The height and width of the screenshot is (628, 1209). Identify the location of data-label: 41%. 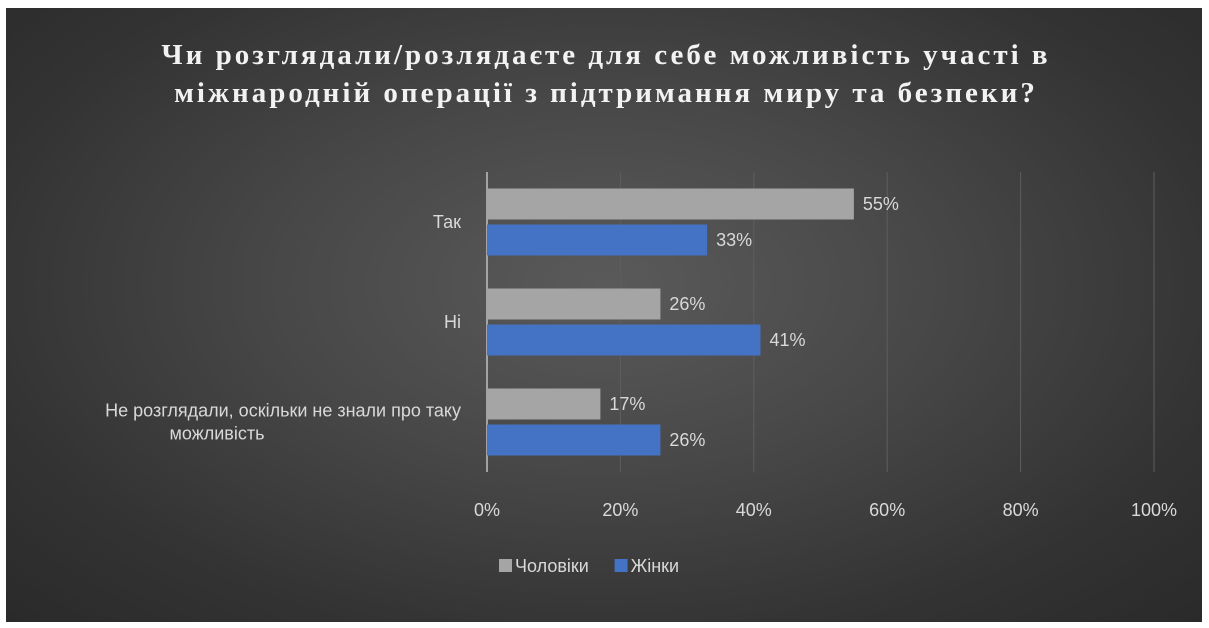
(787, 340).